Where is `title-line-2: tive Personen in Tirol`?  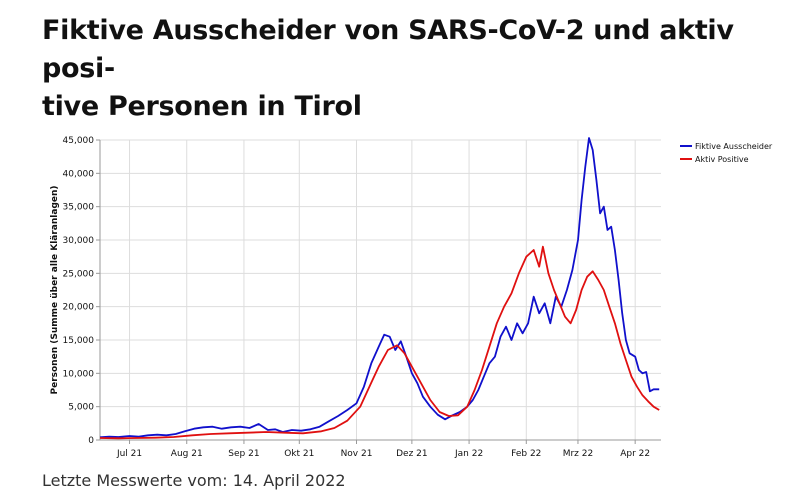
title-line-2: tive Personen in Tirol is located at coordinates (202, 106).